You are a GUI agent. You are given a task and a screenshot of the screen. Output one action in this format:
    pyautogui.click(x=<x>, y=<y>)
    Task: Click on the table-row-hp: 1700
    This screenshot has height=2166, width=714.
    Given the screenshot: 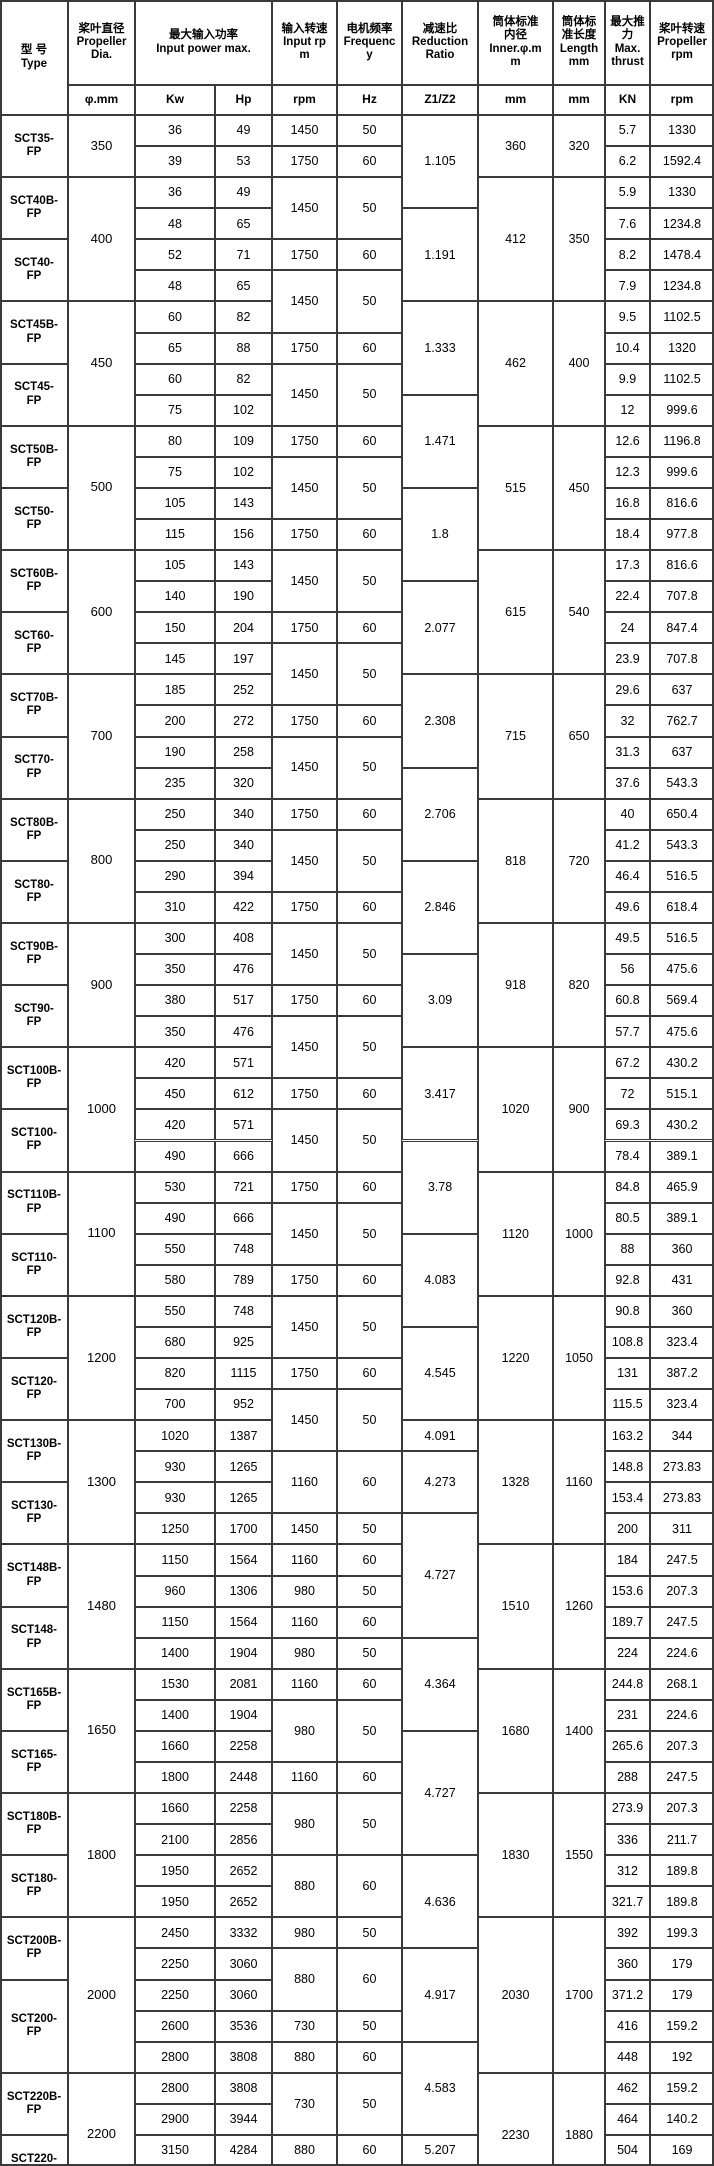 What is the action you would take?
    pyautogui.click(x=243, y=1529)
    